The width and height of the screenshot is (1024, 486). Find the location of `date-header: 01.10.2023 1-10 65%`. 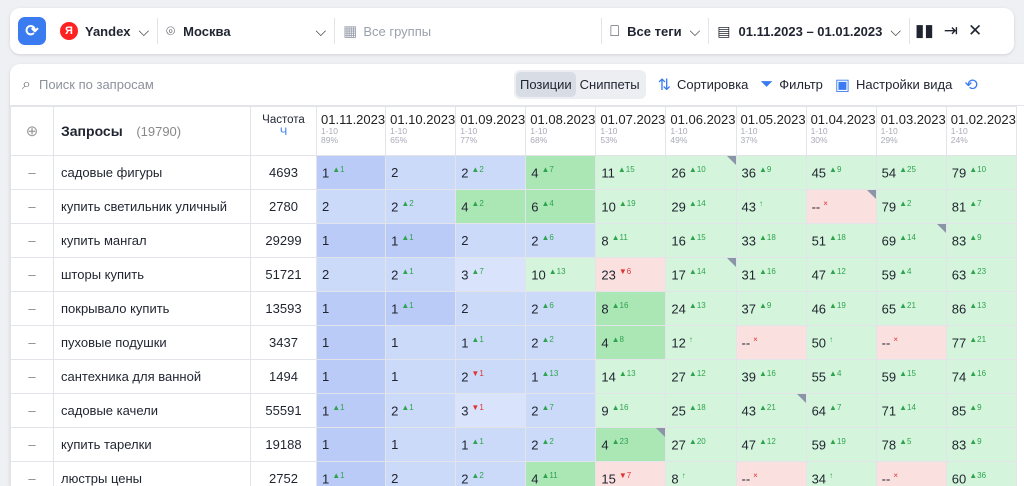

date-header: 01.10.2023 1-10 65% is located at coordinates (421, 131).